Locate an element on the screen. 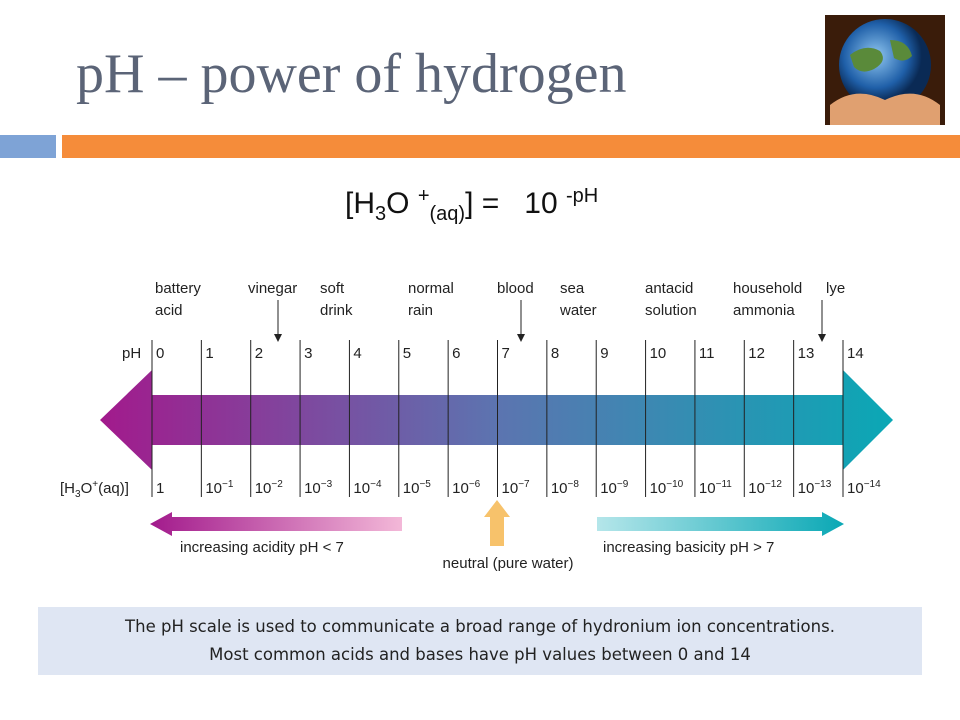 The image size is (960, 720). formula-sub: 3 is located at coordinates (381, 214).